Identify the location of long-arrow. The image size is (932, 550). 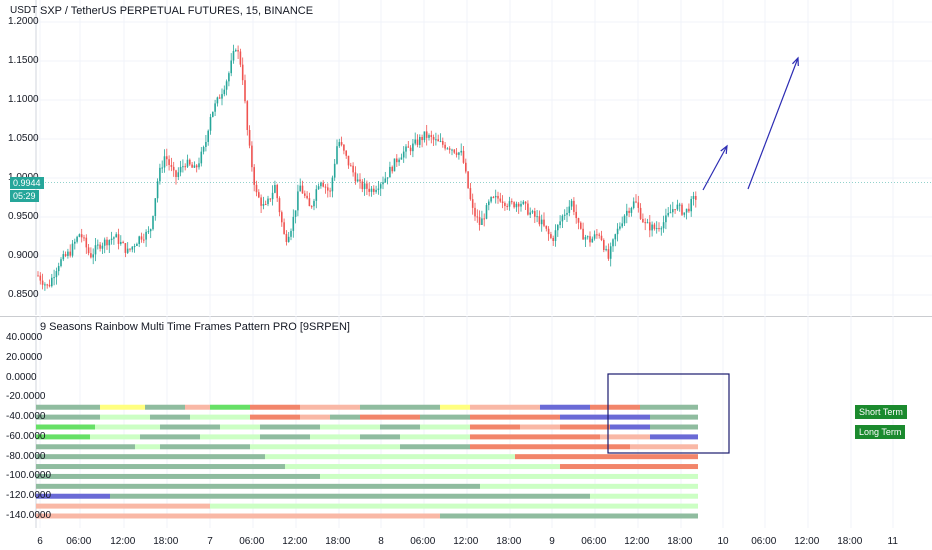
(773, 123).